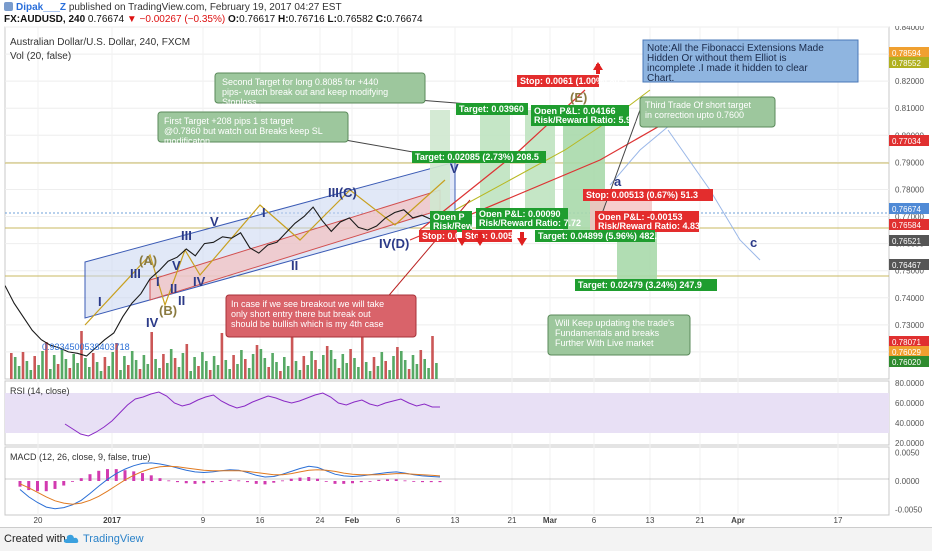 This screenshot has width=932, height=551. I want to click on footer: Created with TradingView, so click(466, 539).